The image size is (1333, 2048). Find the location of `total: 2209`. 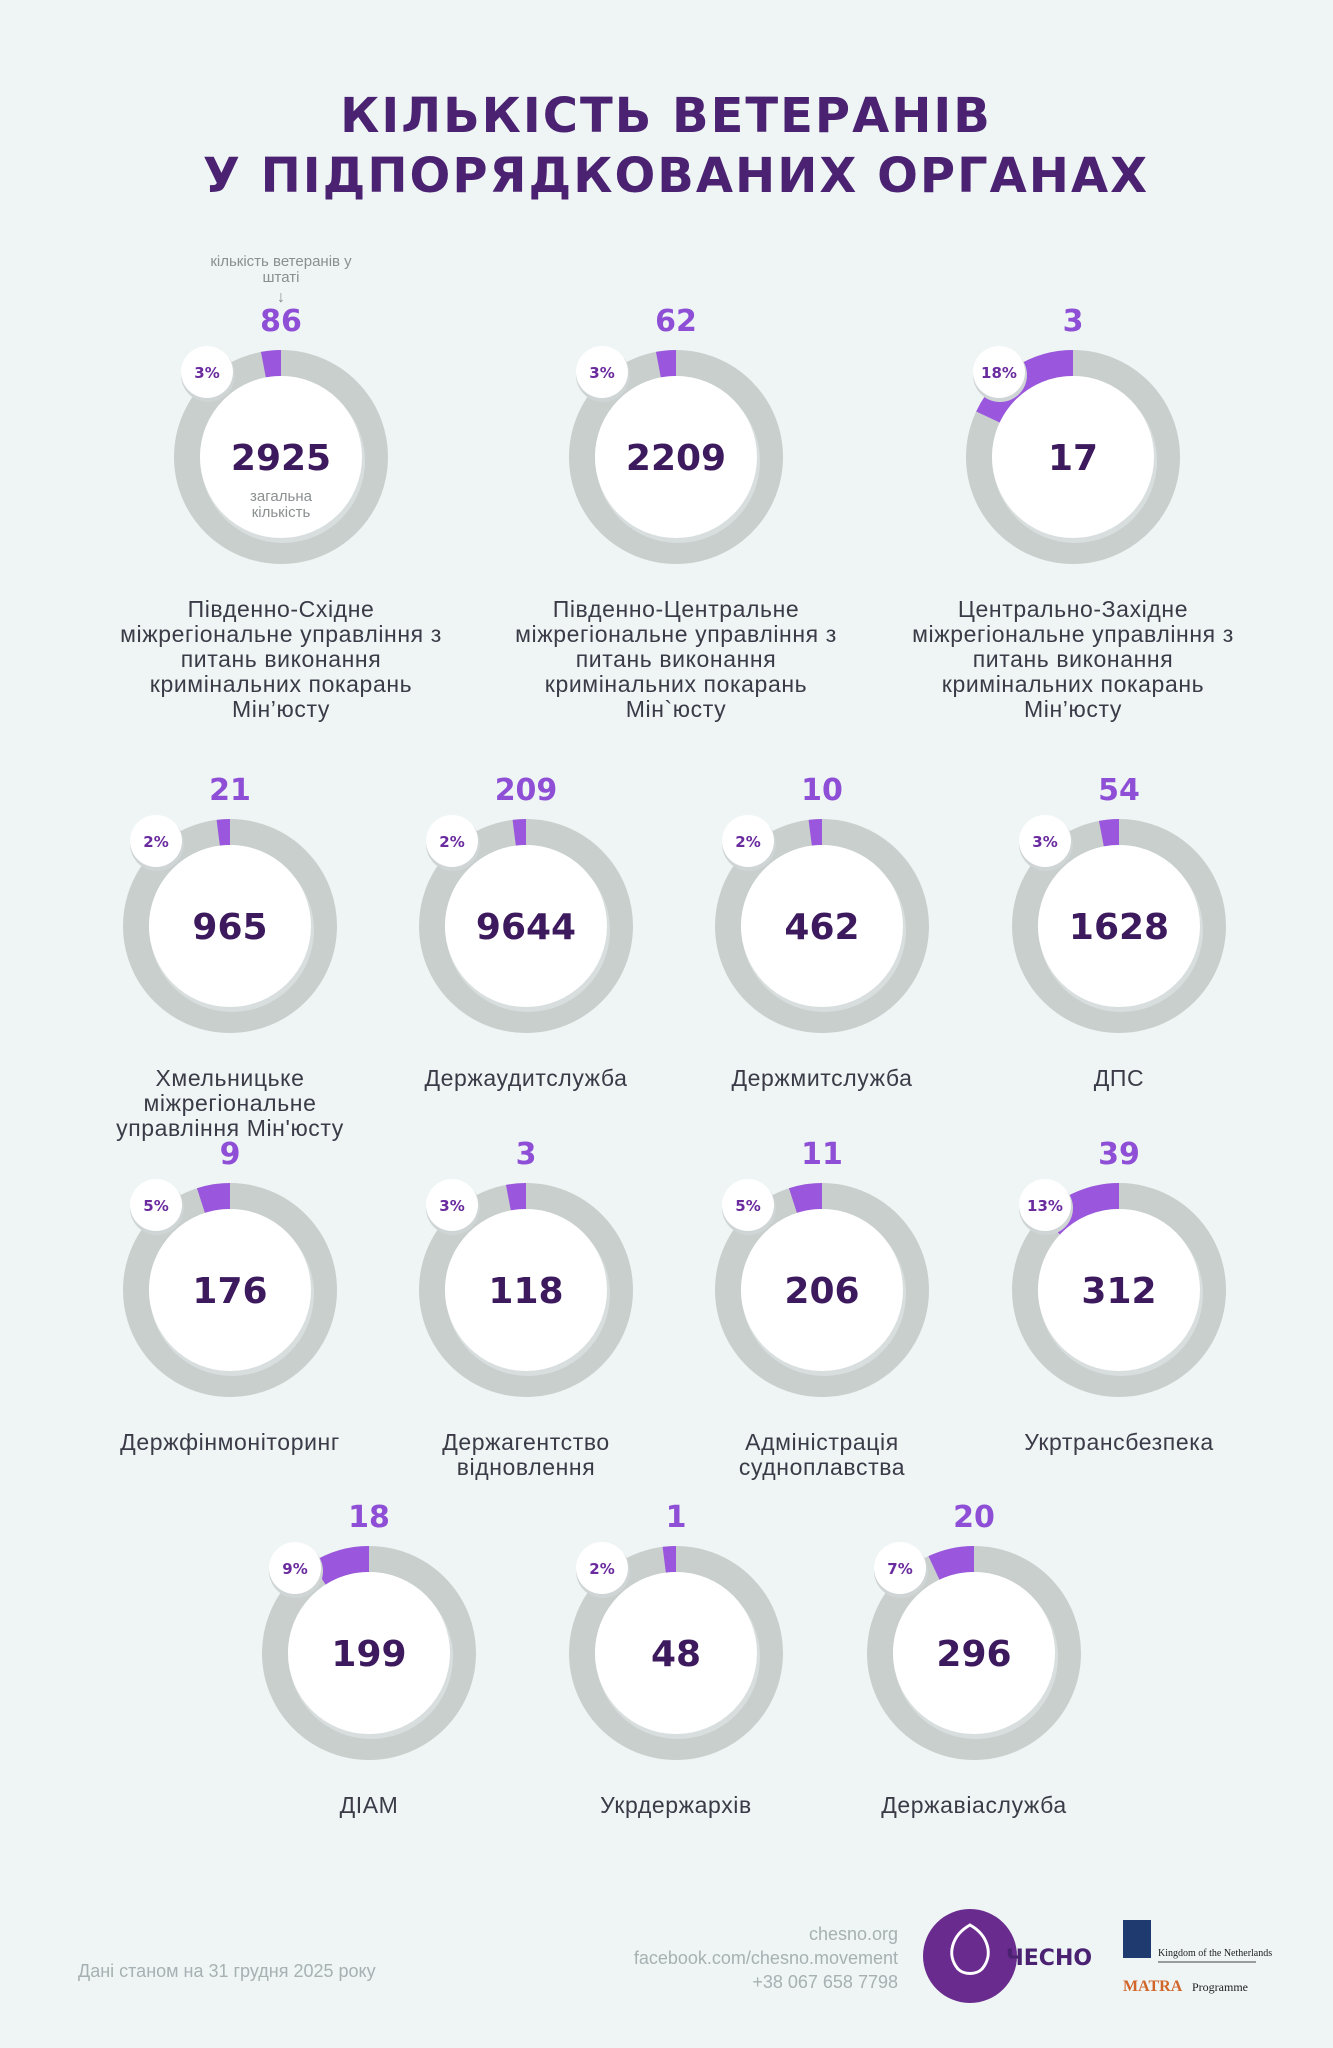

total: 2209 is located at coordinates (676, 458).